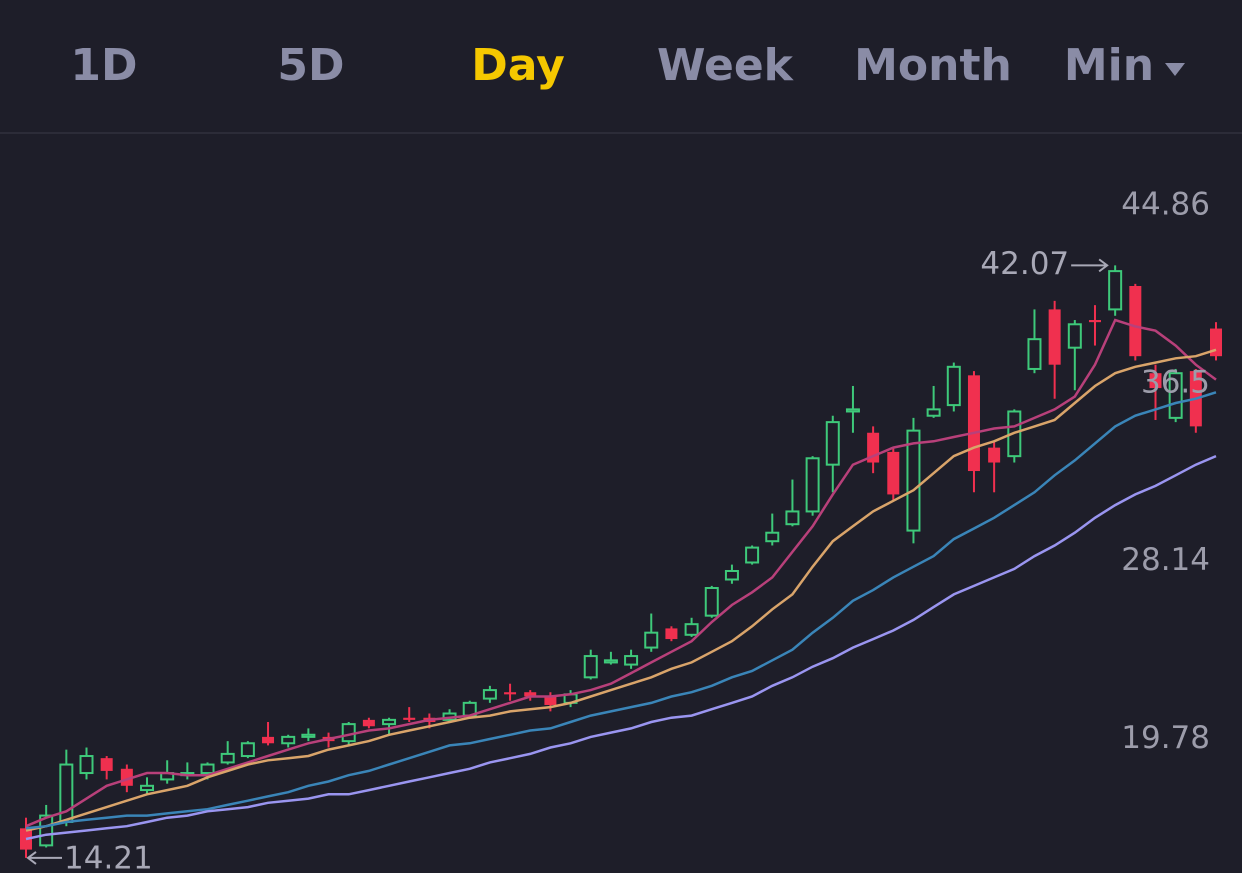 The image size is (1242, 873). What do you see at coordinates (1109, 65) in the screenshot?
I see `tab: Min` at bounding box center [1109, 65].